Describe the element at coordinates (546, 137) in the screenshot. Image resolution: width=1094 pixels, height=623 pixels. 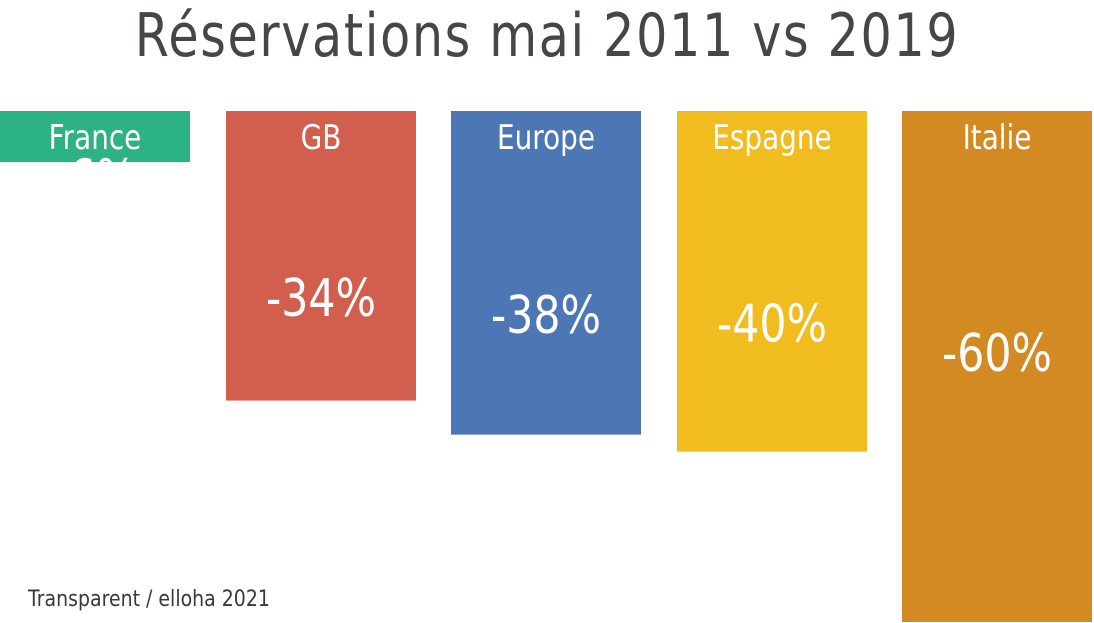
I see `category-label: Europe` at that location.